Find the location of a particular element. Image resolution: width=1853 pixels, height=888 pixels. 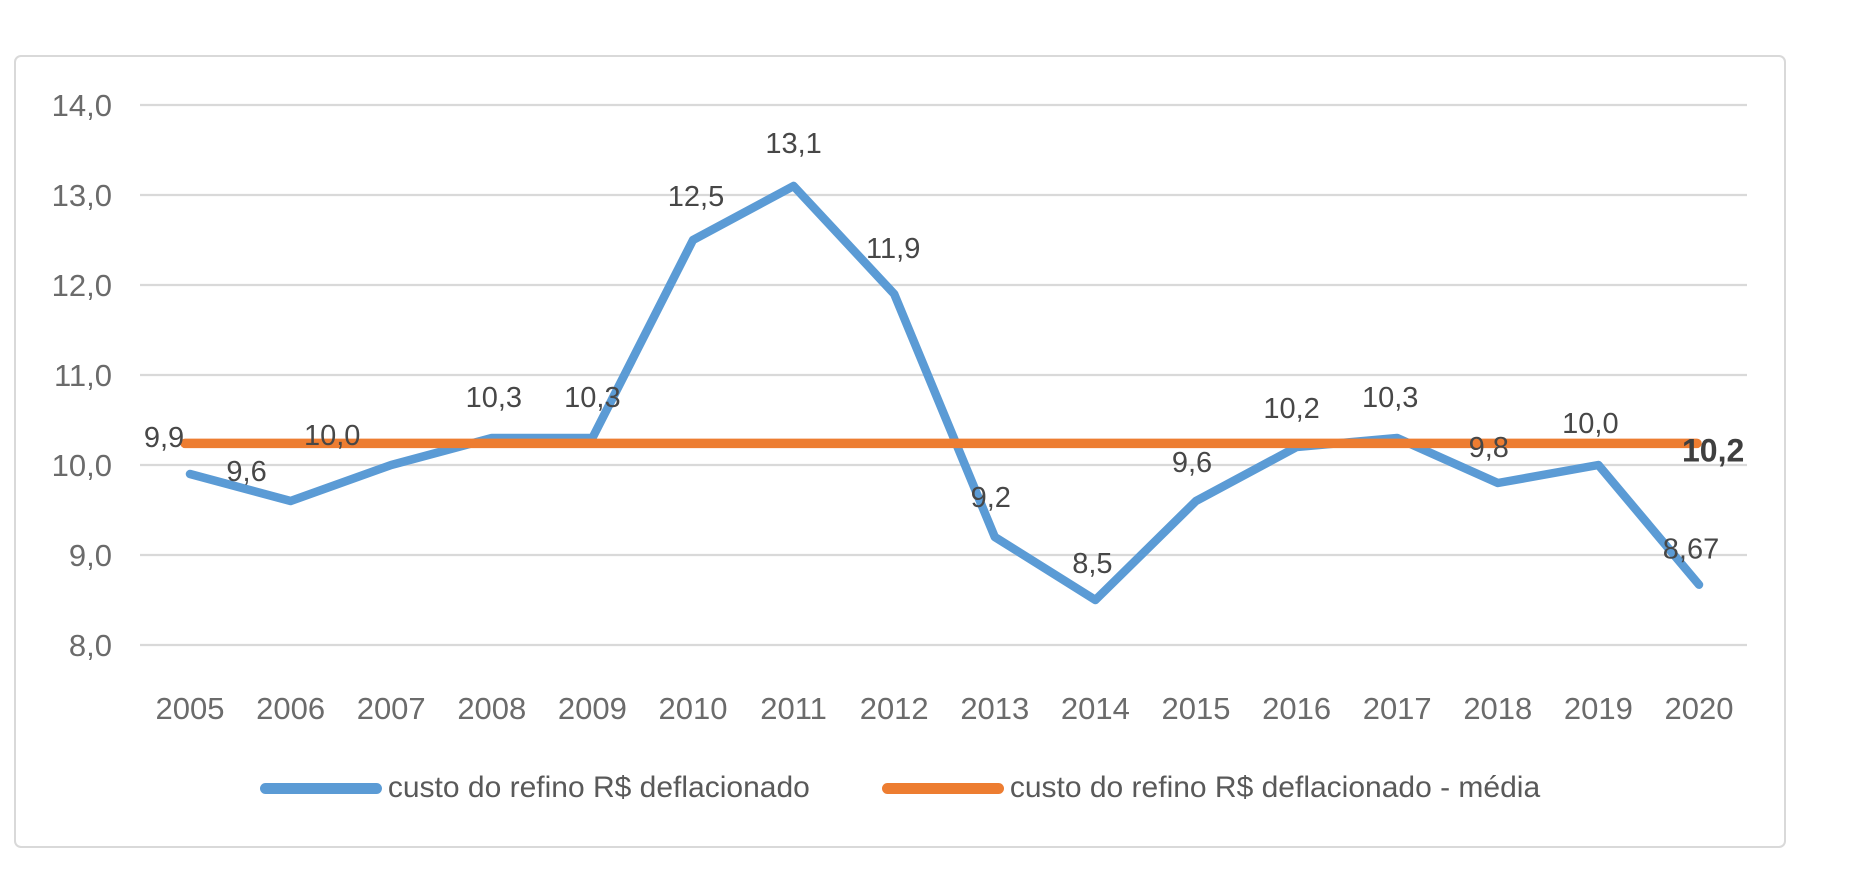

x-axis-tick-label: 2019 is located at coordinates (1598, 708).